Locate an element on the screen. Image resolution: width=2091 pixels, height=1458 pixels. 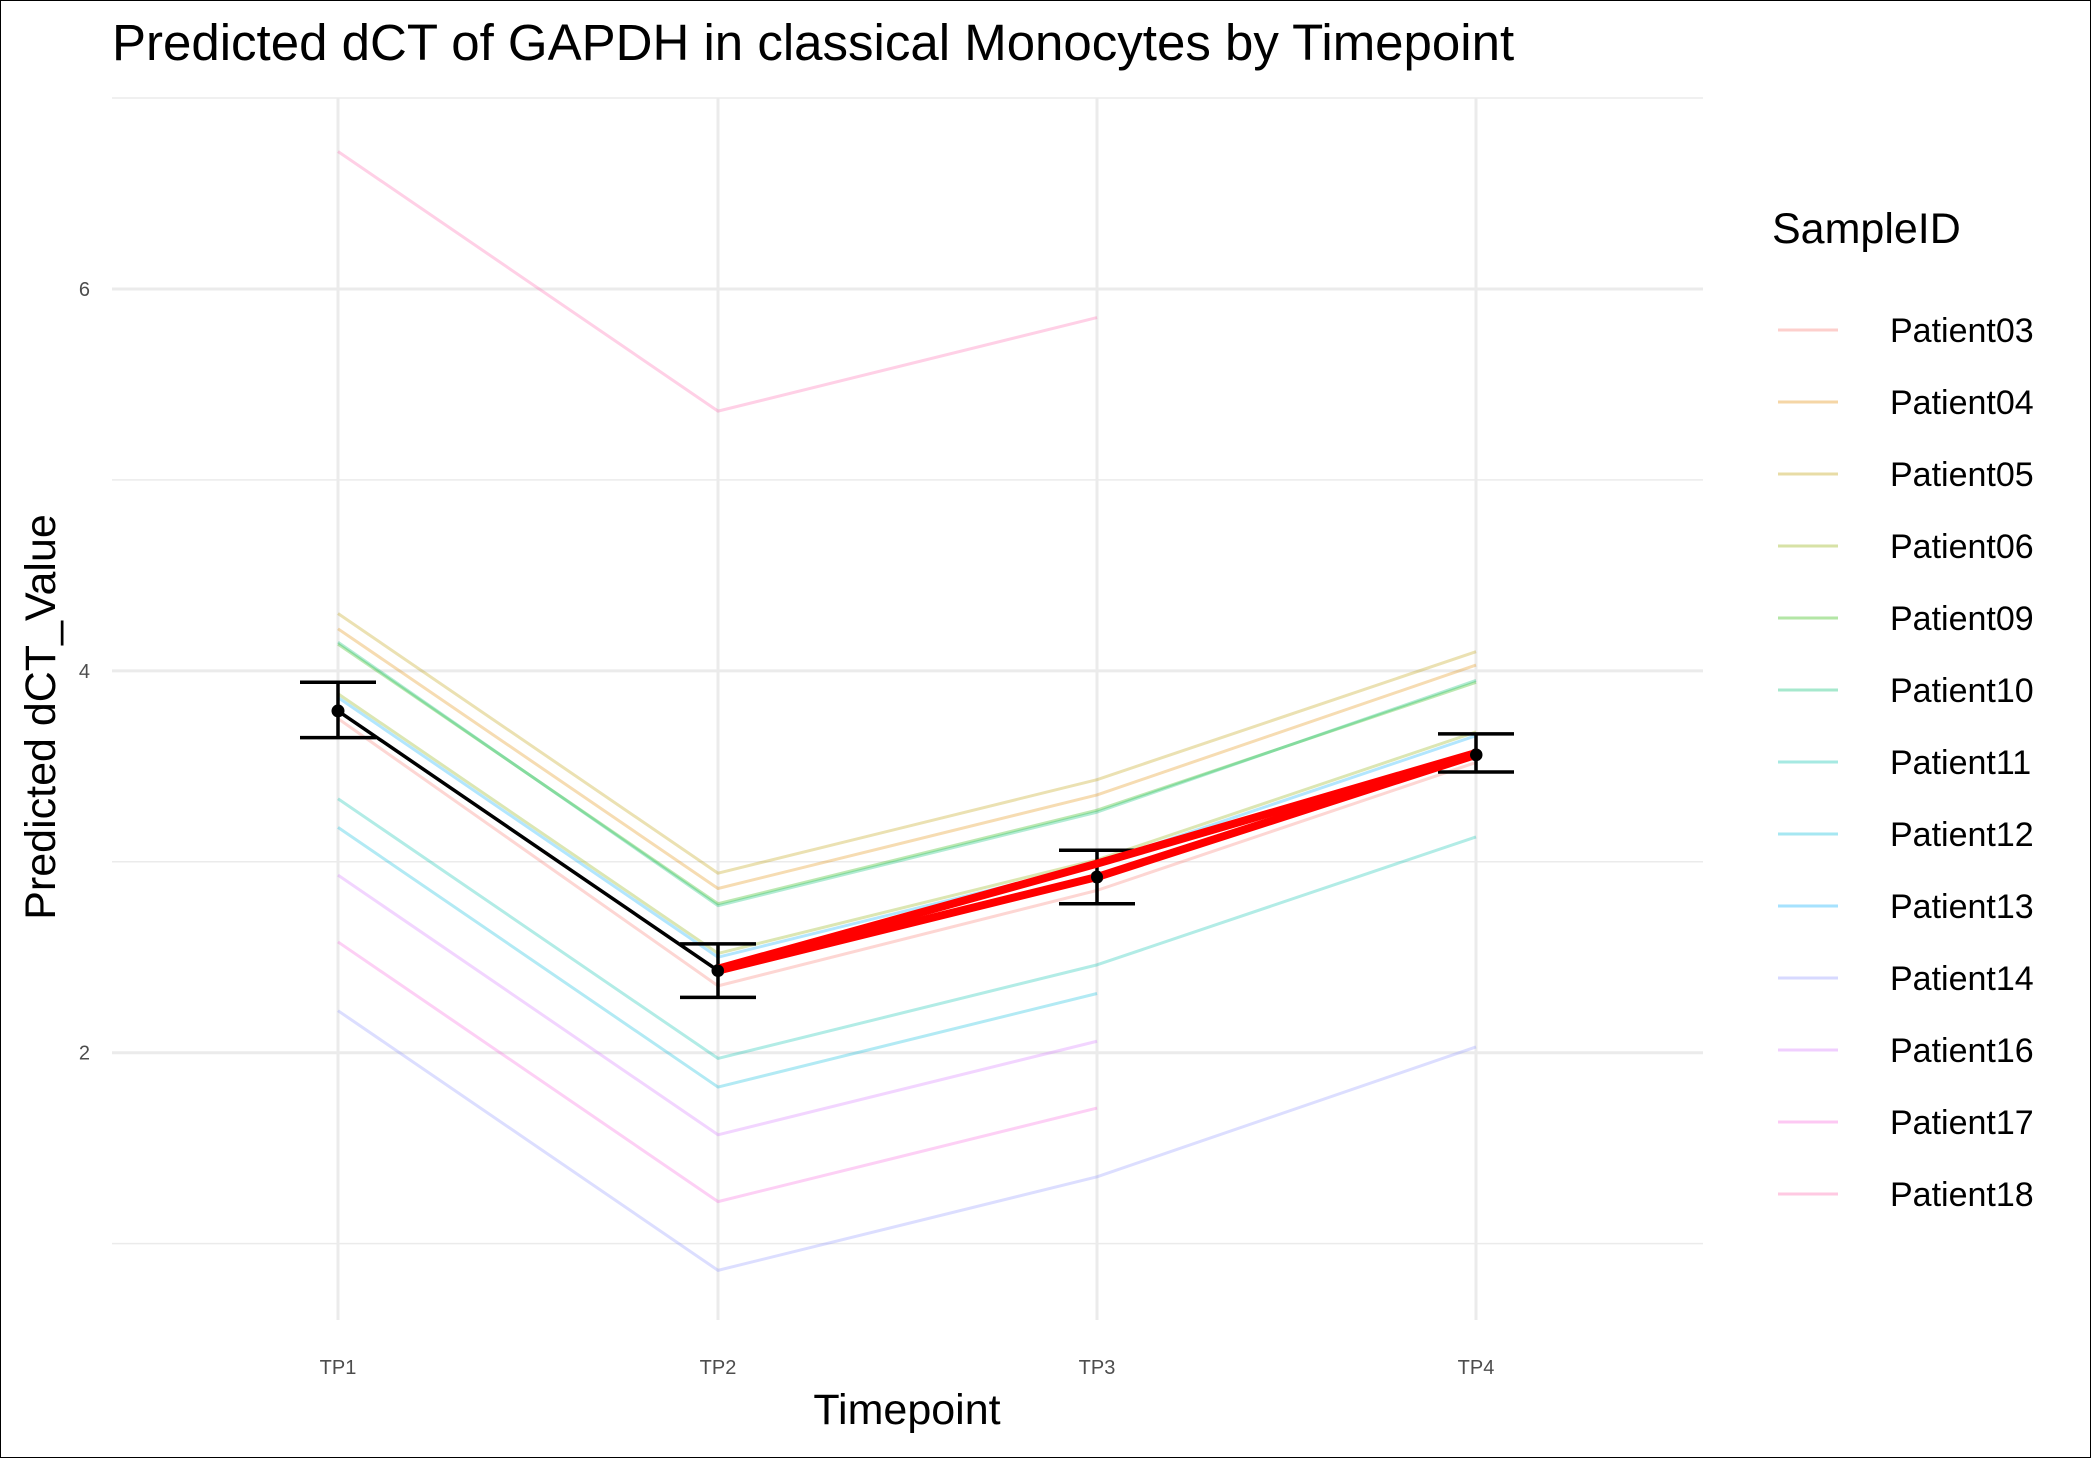
x-axis-title: Timepoint is located at coordinates (906, 1410).